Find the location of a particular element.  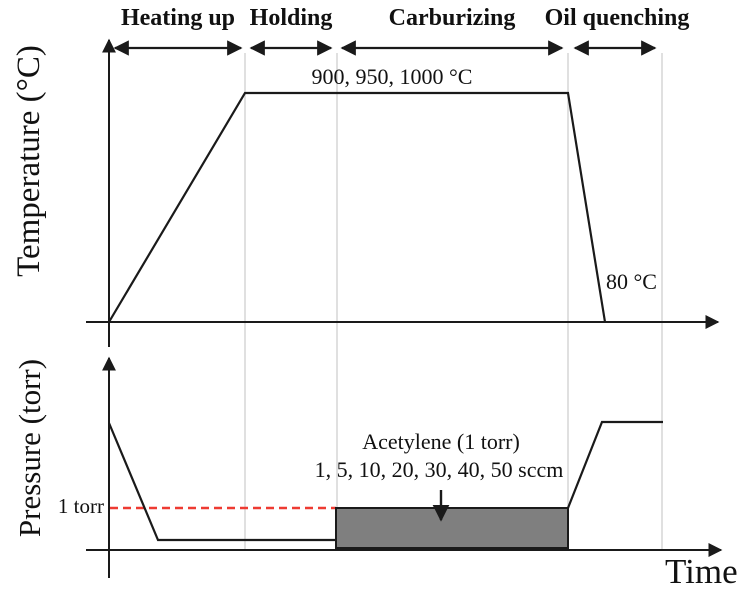

pressure-curve-pumpdown is located at coordinates (221, 482).